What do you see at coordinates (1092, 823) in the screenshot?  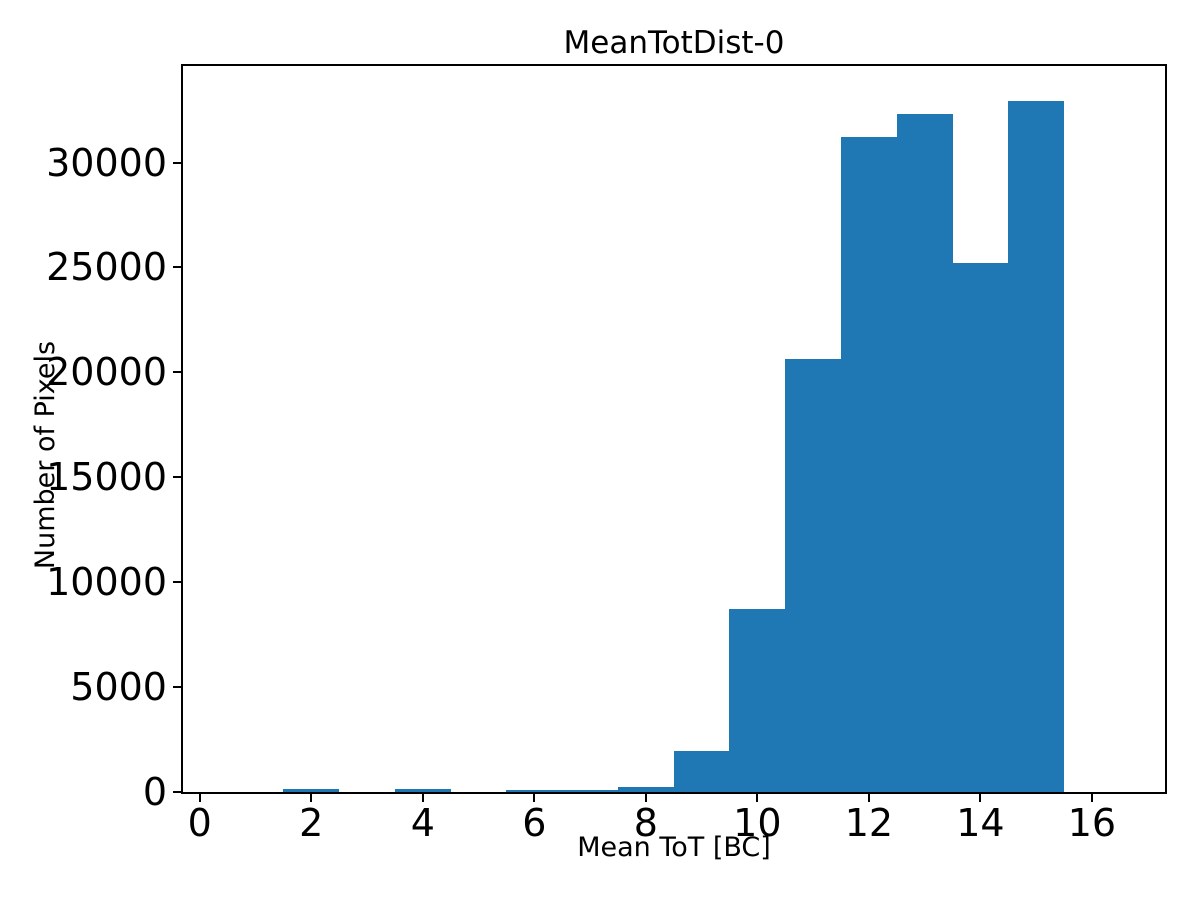 I see `x-tick-label: 16` at bounding box center [1092, 823].